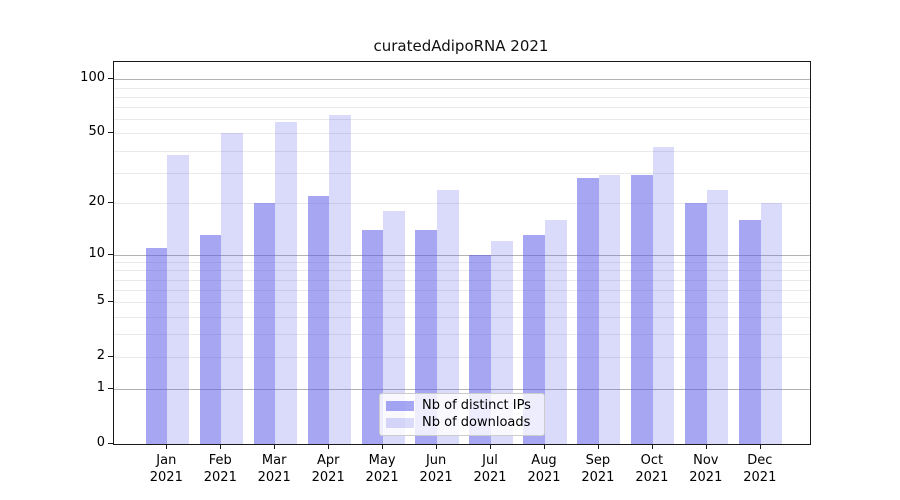 This screenshot has width=900, height=500. I want to click on x-tick-label-jun-2021: Jun 2021, so click(436, 469).